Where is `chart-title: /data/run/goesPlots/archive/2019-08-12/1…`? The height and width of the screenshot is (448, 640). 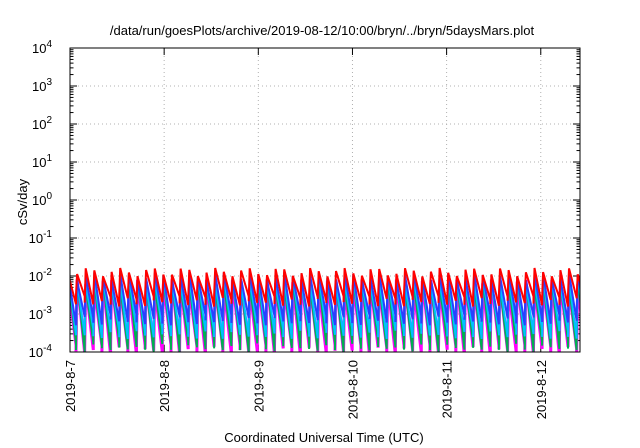
chart-title: /data/run/goesPlots/archive/2019-08-12/1… is located at coordinates (322, 30).